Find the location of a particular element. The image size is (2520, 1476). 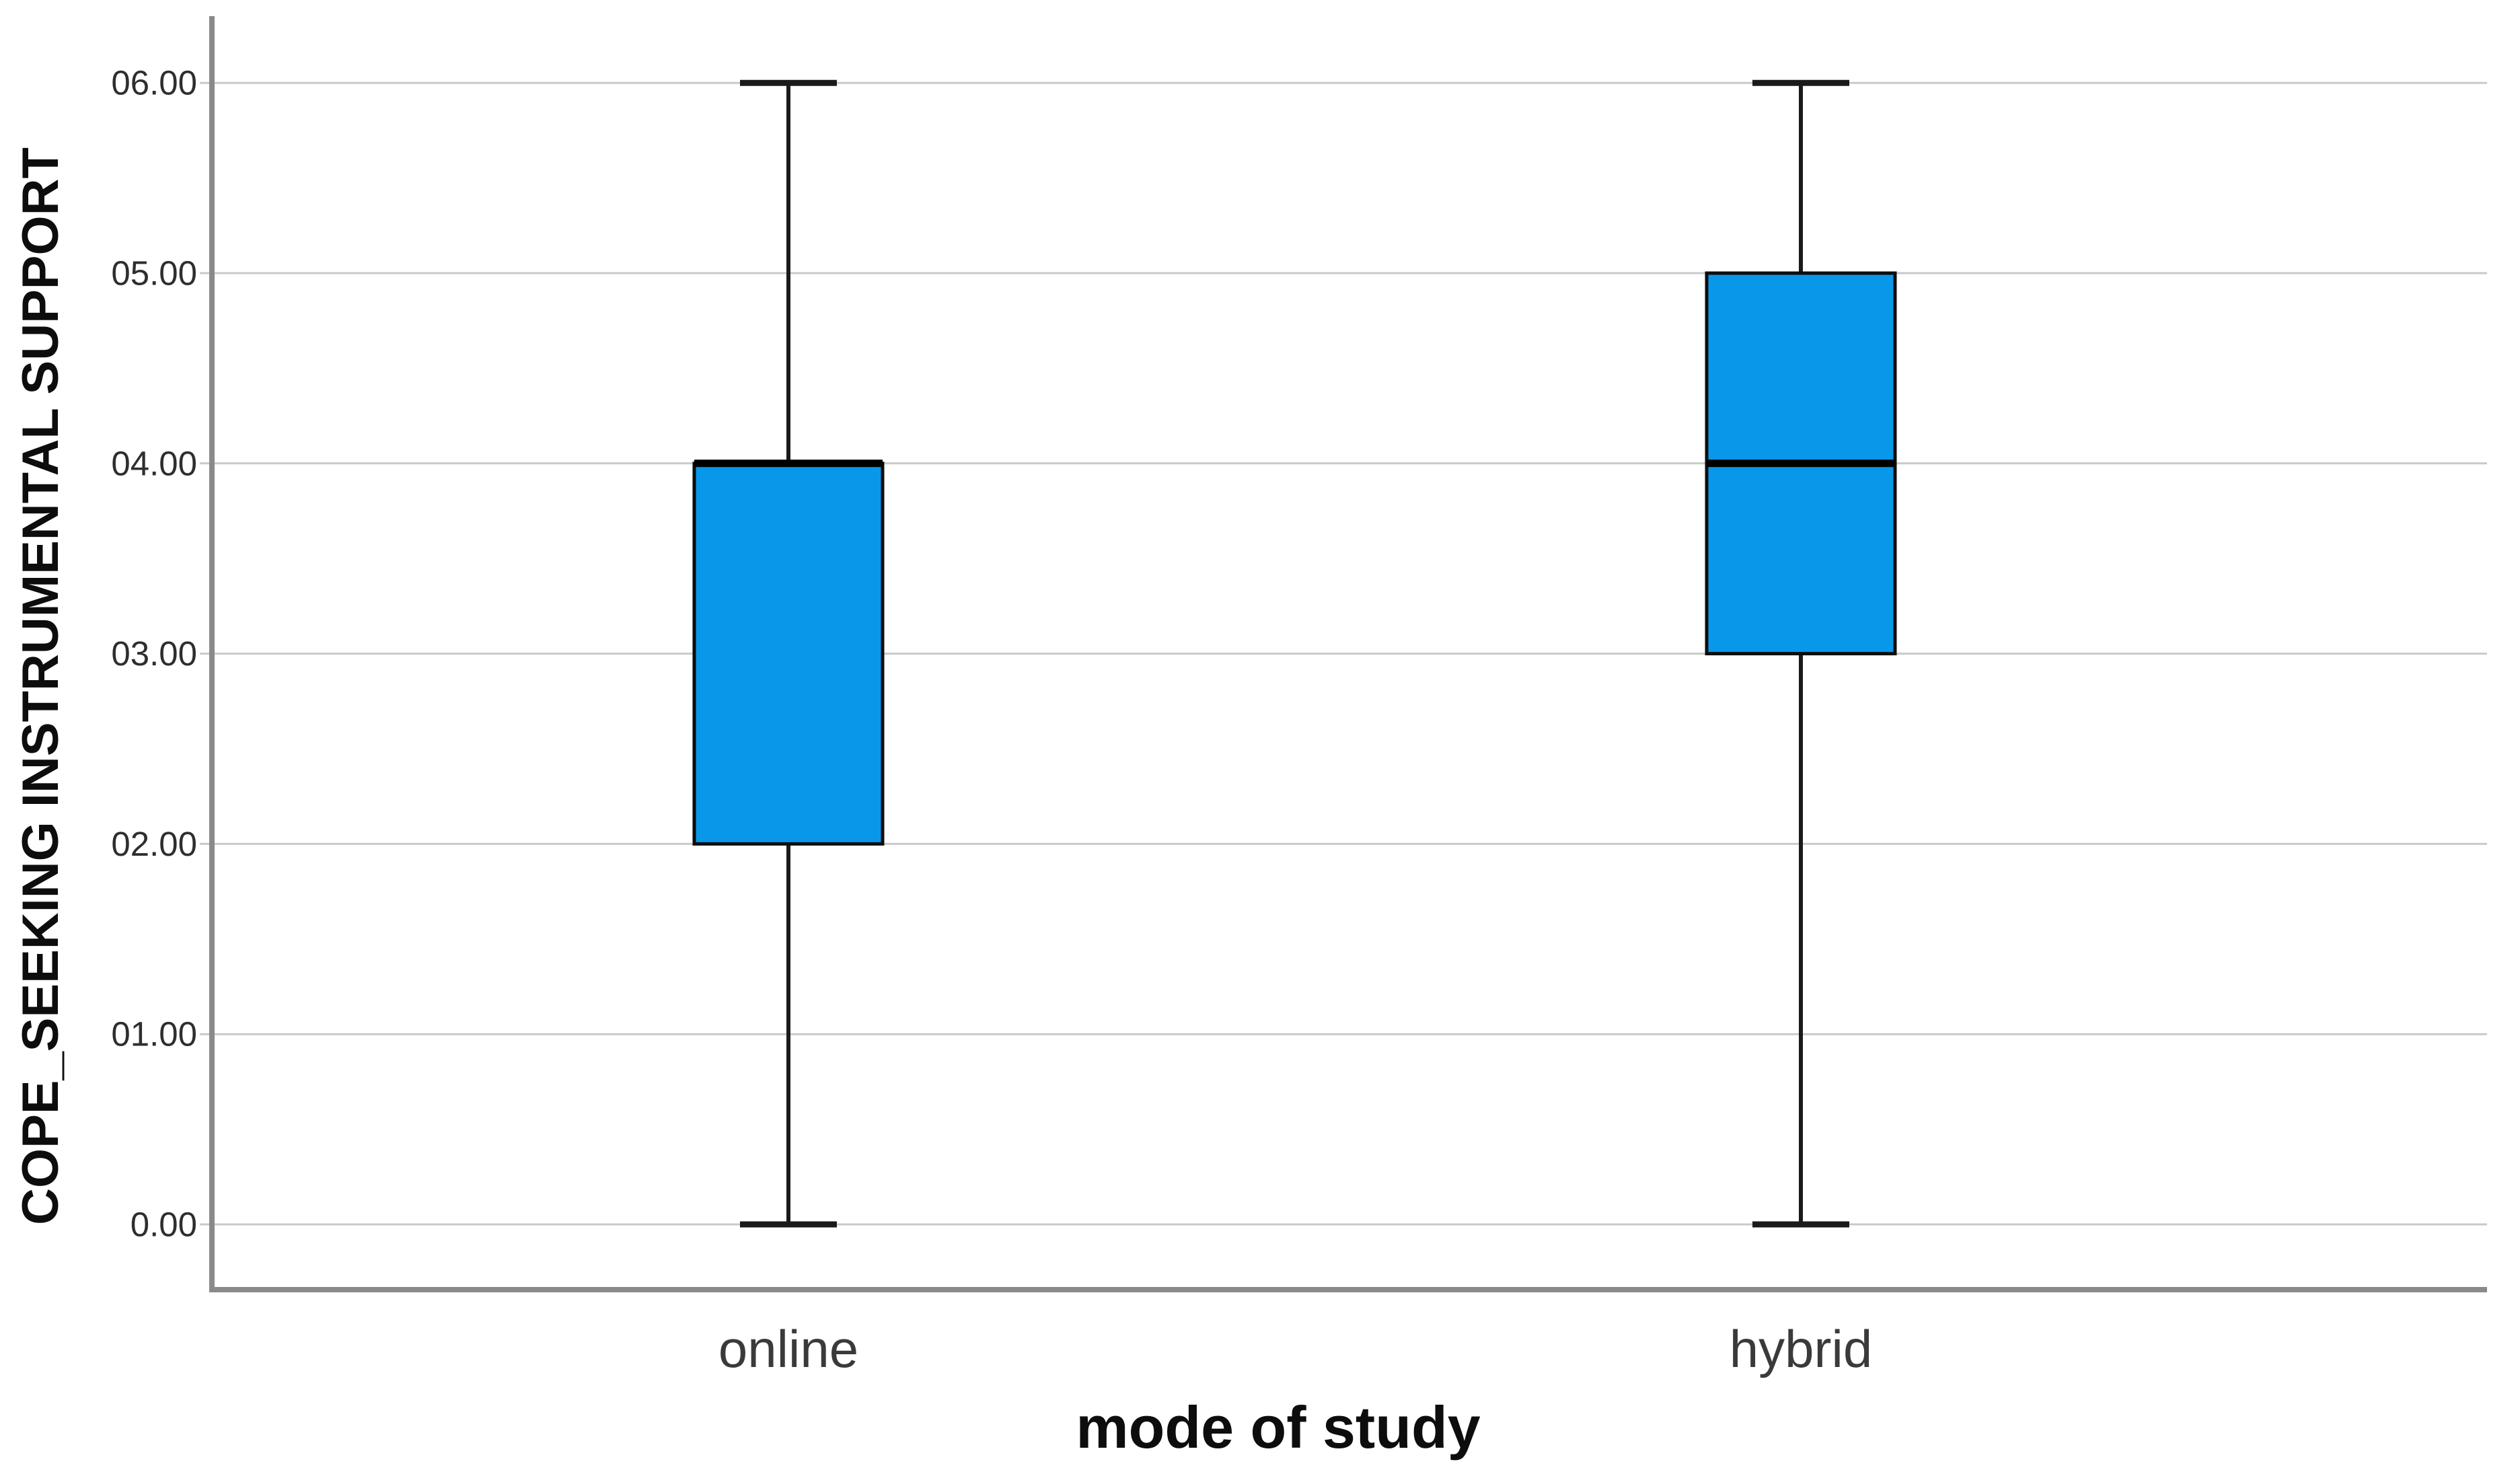

y-tick-label-02.00: 02.00 is located at coordinates (154, 844).